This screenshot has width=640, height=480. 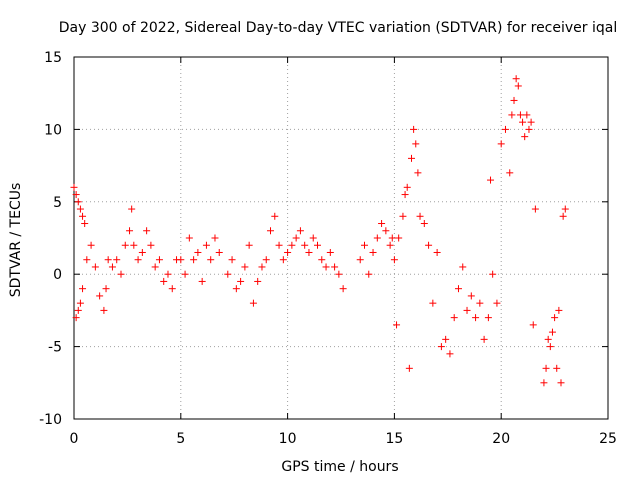 What do you see at coordinates (57, 275) in the screenshot?
I see `y-tick-label: 0` at bounding box center [57, 275].